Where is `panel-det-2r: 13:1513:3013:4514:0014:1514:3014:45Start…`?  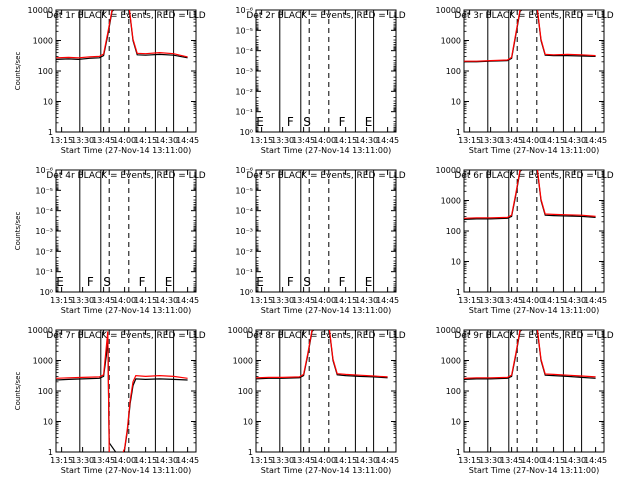
panel-det-2r: 13:1513:3013:4514:0014:1514:3014:45Start… is located at coordinates (320, 80).